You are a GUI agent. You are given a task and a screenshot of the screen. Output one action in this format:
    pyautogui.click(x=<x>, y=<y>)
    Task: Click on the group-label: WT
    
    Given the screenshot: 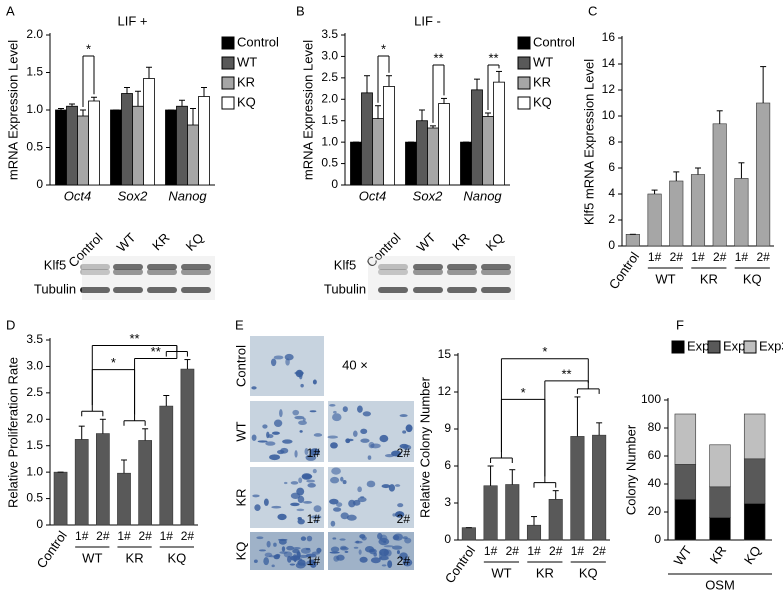 What is the action you would take?
    pyautogui.click(x=92, y=557)
    